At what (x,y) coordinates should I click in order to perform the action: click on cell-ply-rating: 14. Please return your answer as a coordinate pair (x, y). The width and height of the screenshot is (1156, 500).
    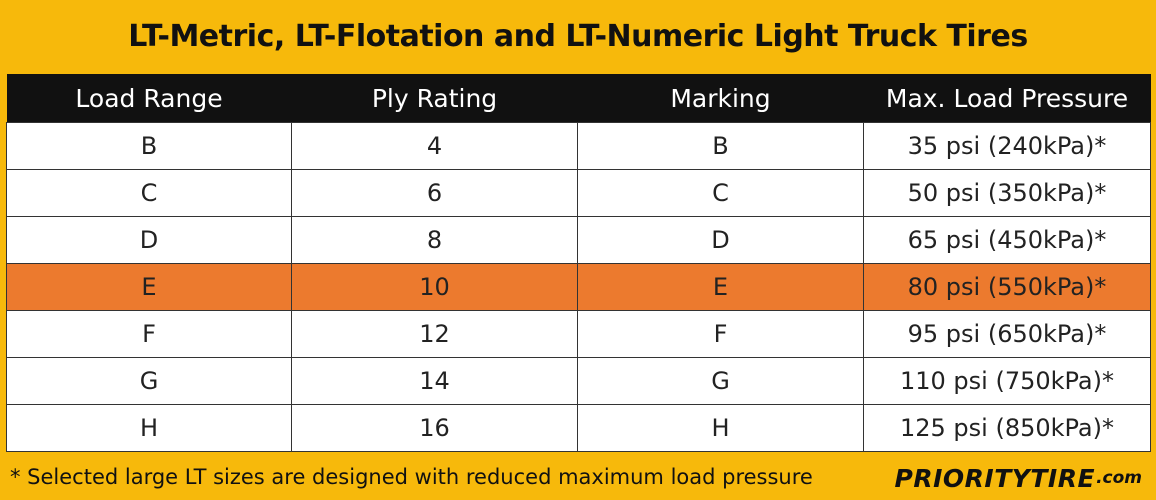
    Looking at the image, I should click on (434, 381).